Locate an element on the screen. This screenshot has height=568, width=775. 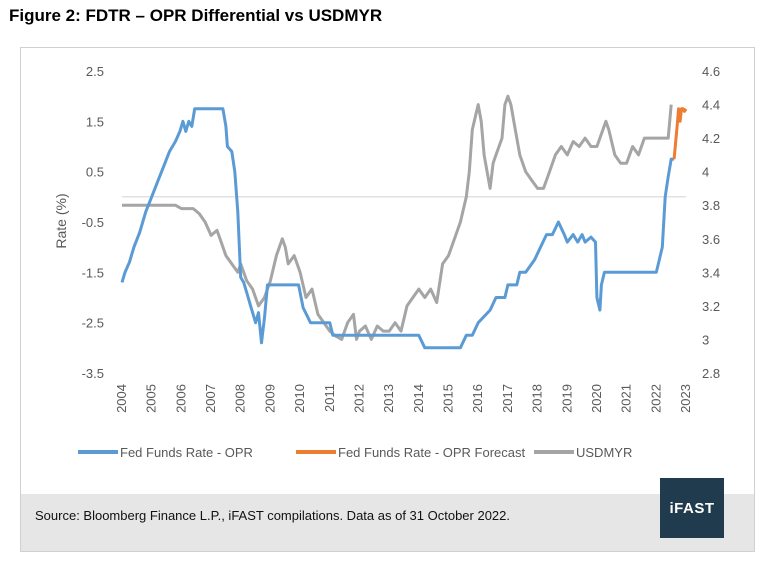
x-tick-label: 2015 is located at coordinates (448, 398).